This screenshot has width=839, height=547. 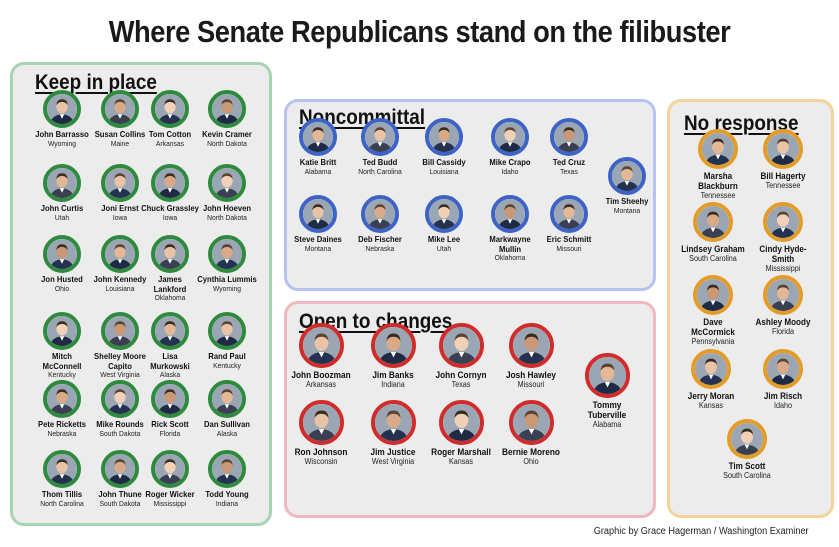 What do you see at coordinates (120, 264) in the screenshot?
I see `senator-john-kennedy: John Kennedy Louisiana` at bounding box center [120, 264].